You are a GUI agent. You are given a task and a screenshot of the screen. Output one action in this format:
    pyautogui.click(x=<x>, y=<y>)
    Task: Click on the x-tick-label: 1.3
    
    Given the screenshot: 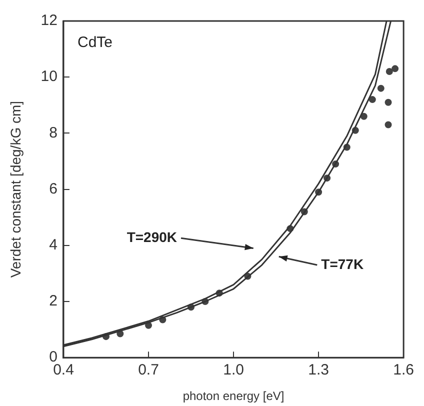 What is the action you would take?
    pyautogui.click(x=318, y=370)
    